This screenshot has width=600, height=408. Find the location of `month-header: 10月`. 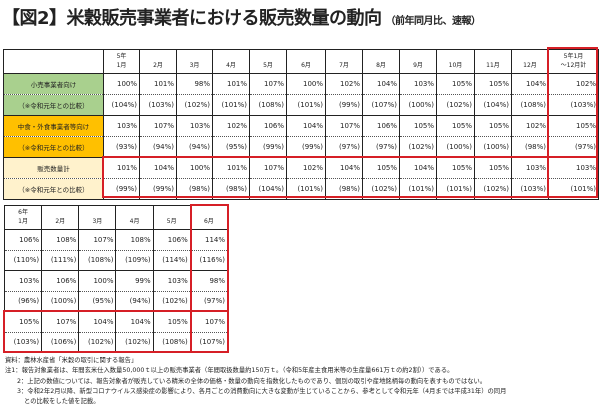

month-header: 10月 is located at coordinates (455, 61).